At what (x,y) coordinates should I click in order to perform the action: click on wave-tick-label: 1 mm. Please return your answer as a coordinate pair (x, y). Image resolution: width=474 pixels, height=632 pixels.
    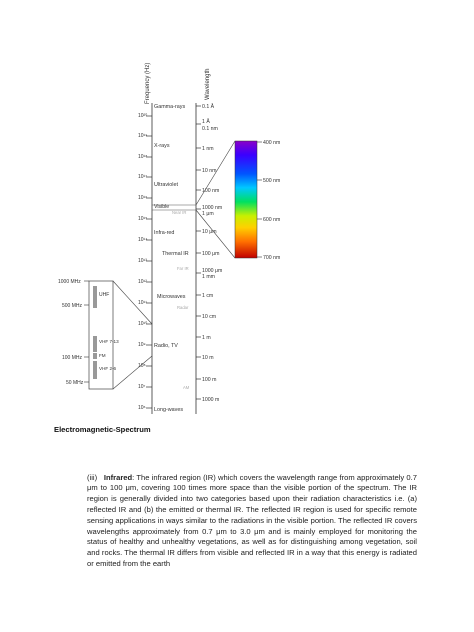
    Looking at the image, I should click on (208, 277).